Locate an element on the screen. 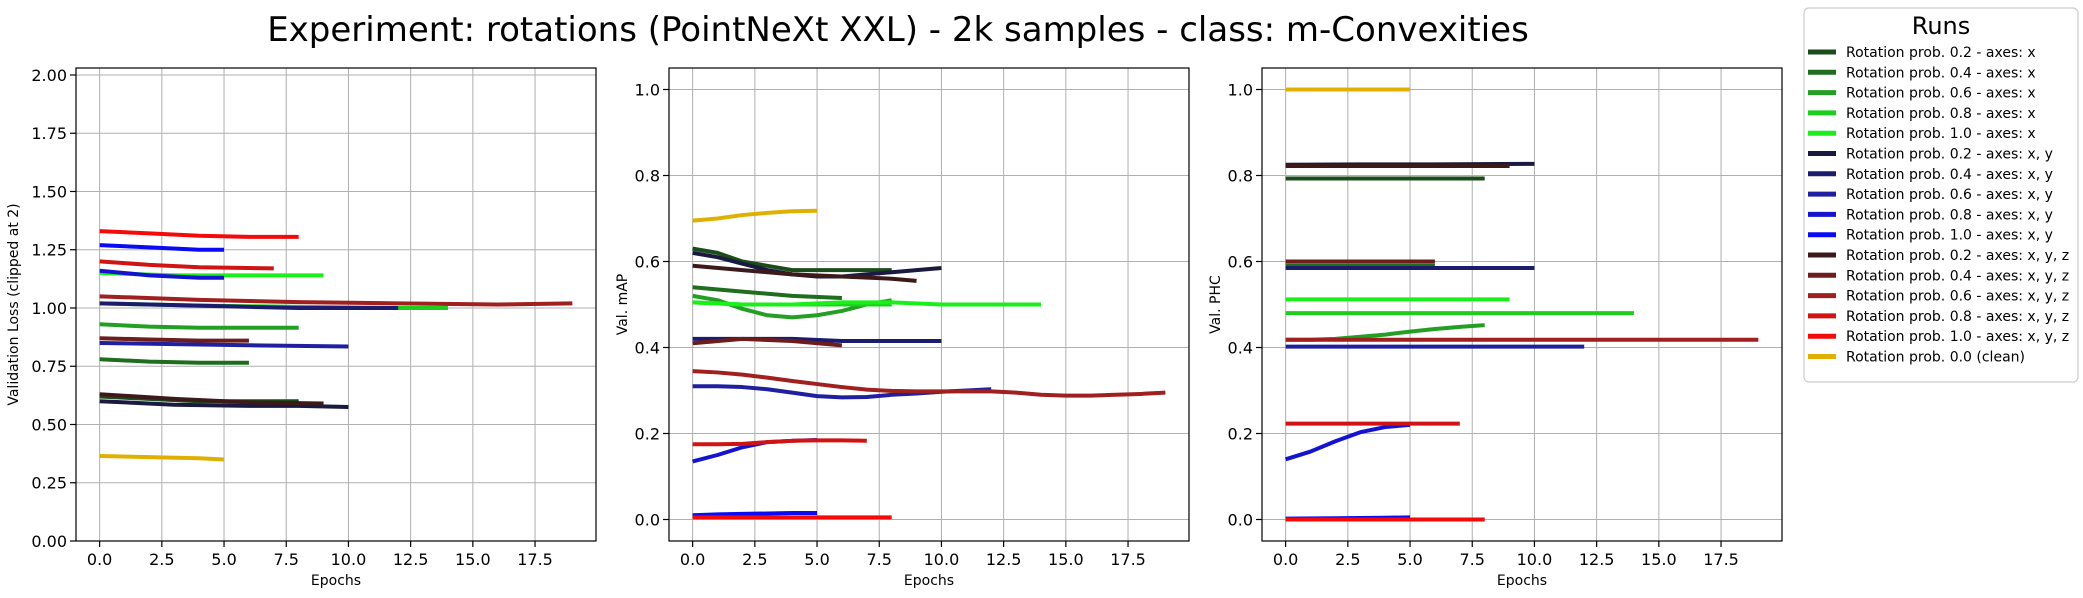 This screenshot has height=598, width=2083. legend-entry: Rotation prob. 0.8 - axes: x, y is located at coordinates (1930, 215).